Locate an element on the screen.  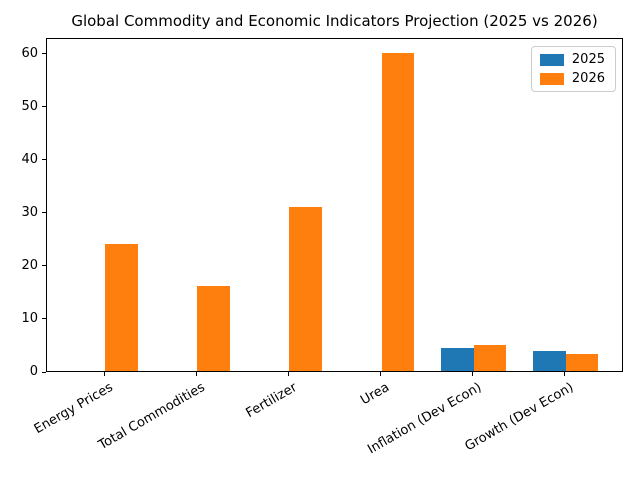
bar-2025-inflation-dev-econ- is located at coordinates (457, 359).